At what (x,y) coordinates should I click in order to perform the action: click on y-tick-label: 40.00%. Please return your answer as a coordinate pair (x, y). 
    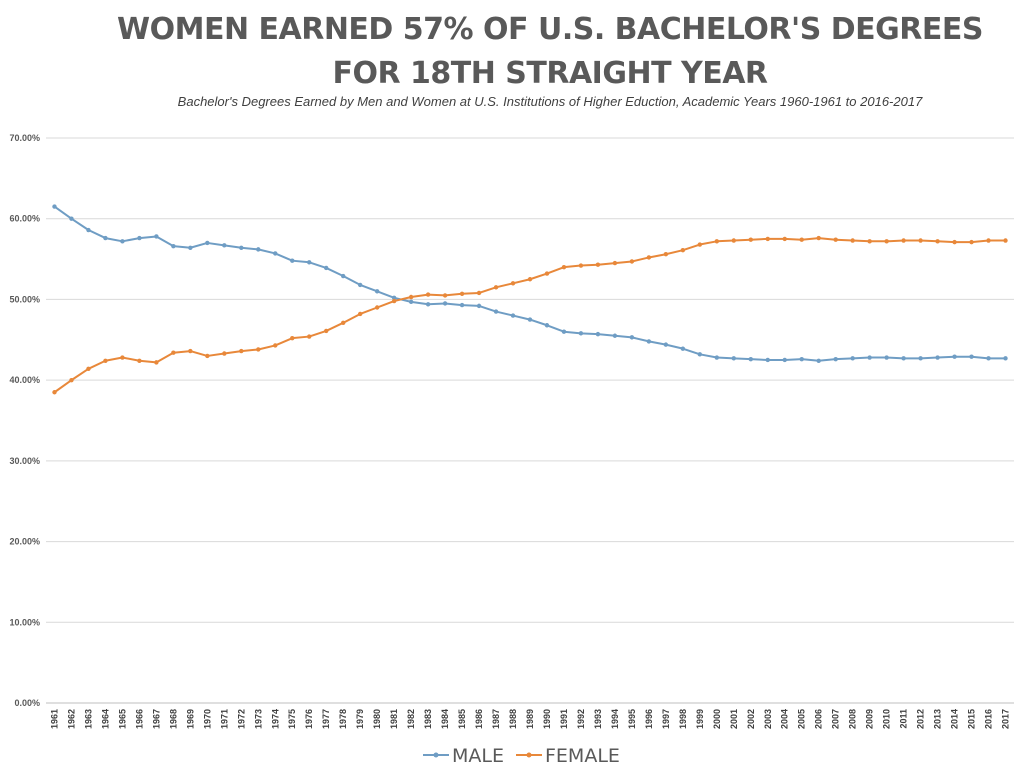
    Looking at the image, I should click on (24, 380).